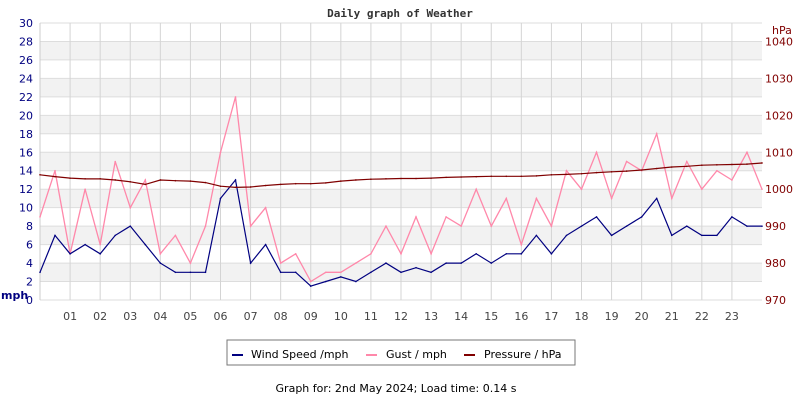 Image resolution: width=800 pixels, height=404 pixels. Describe the element at coordinates (26, 41) in the screenshot. I see `left-tick-label: 28` at that location.